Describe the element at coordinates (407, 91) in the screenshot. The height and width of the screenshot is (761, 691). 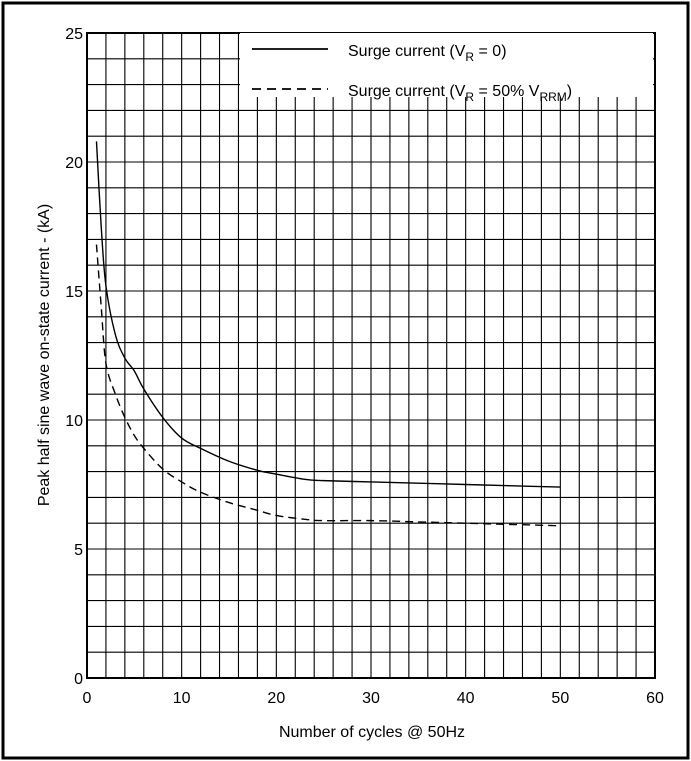
I see `legend-dashed-prefix: Surge current (V` at that location.